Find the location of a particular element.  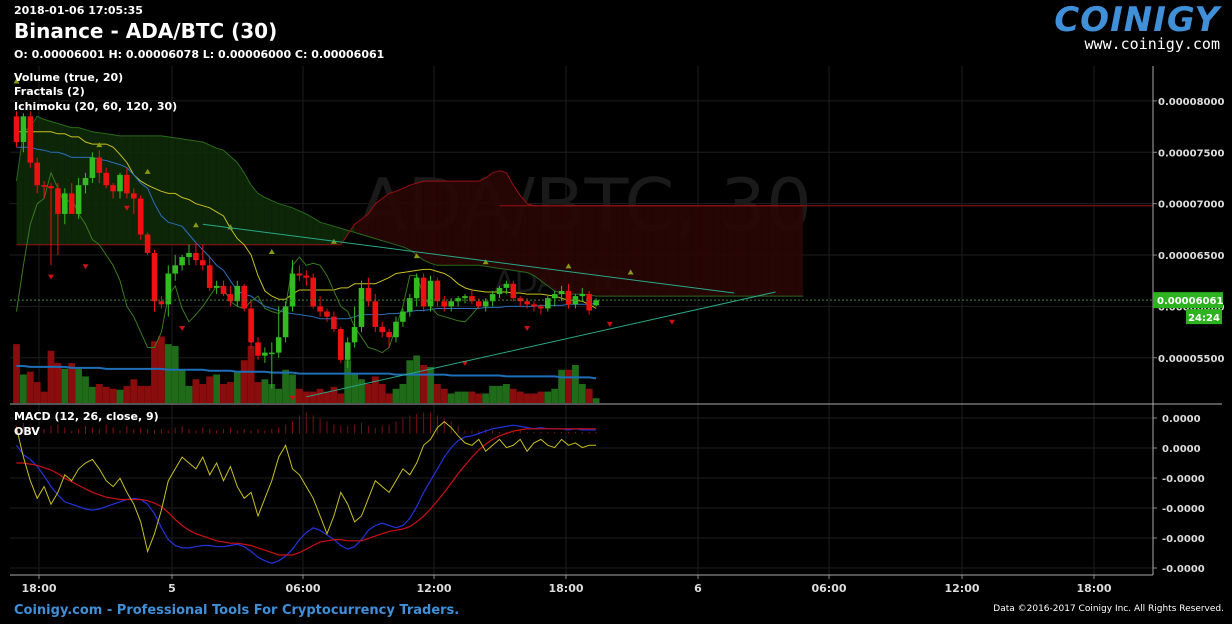

macd-line is located at coordinates (306, 494).